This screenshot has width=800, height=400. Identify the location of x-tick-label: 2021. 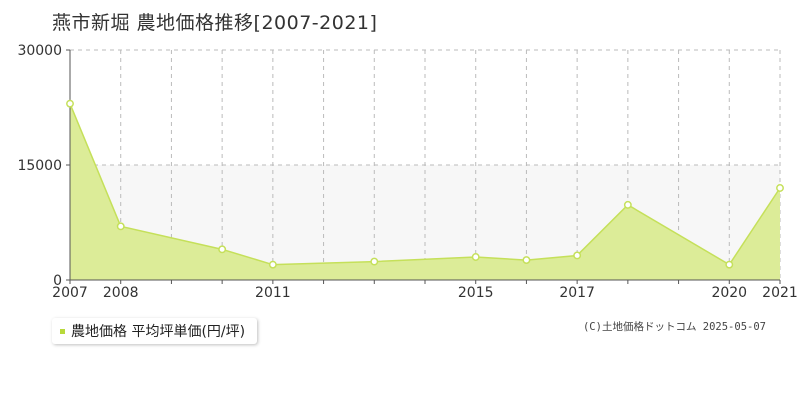
(780, 293).